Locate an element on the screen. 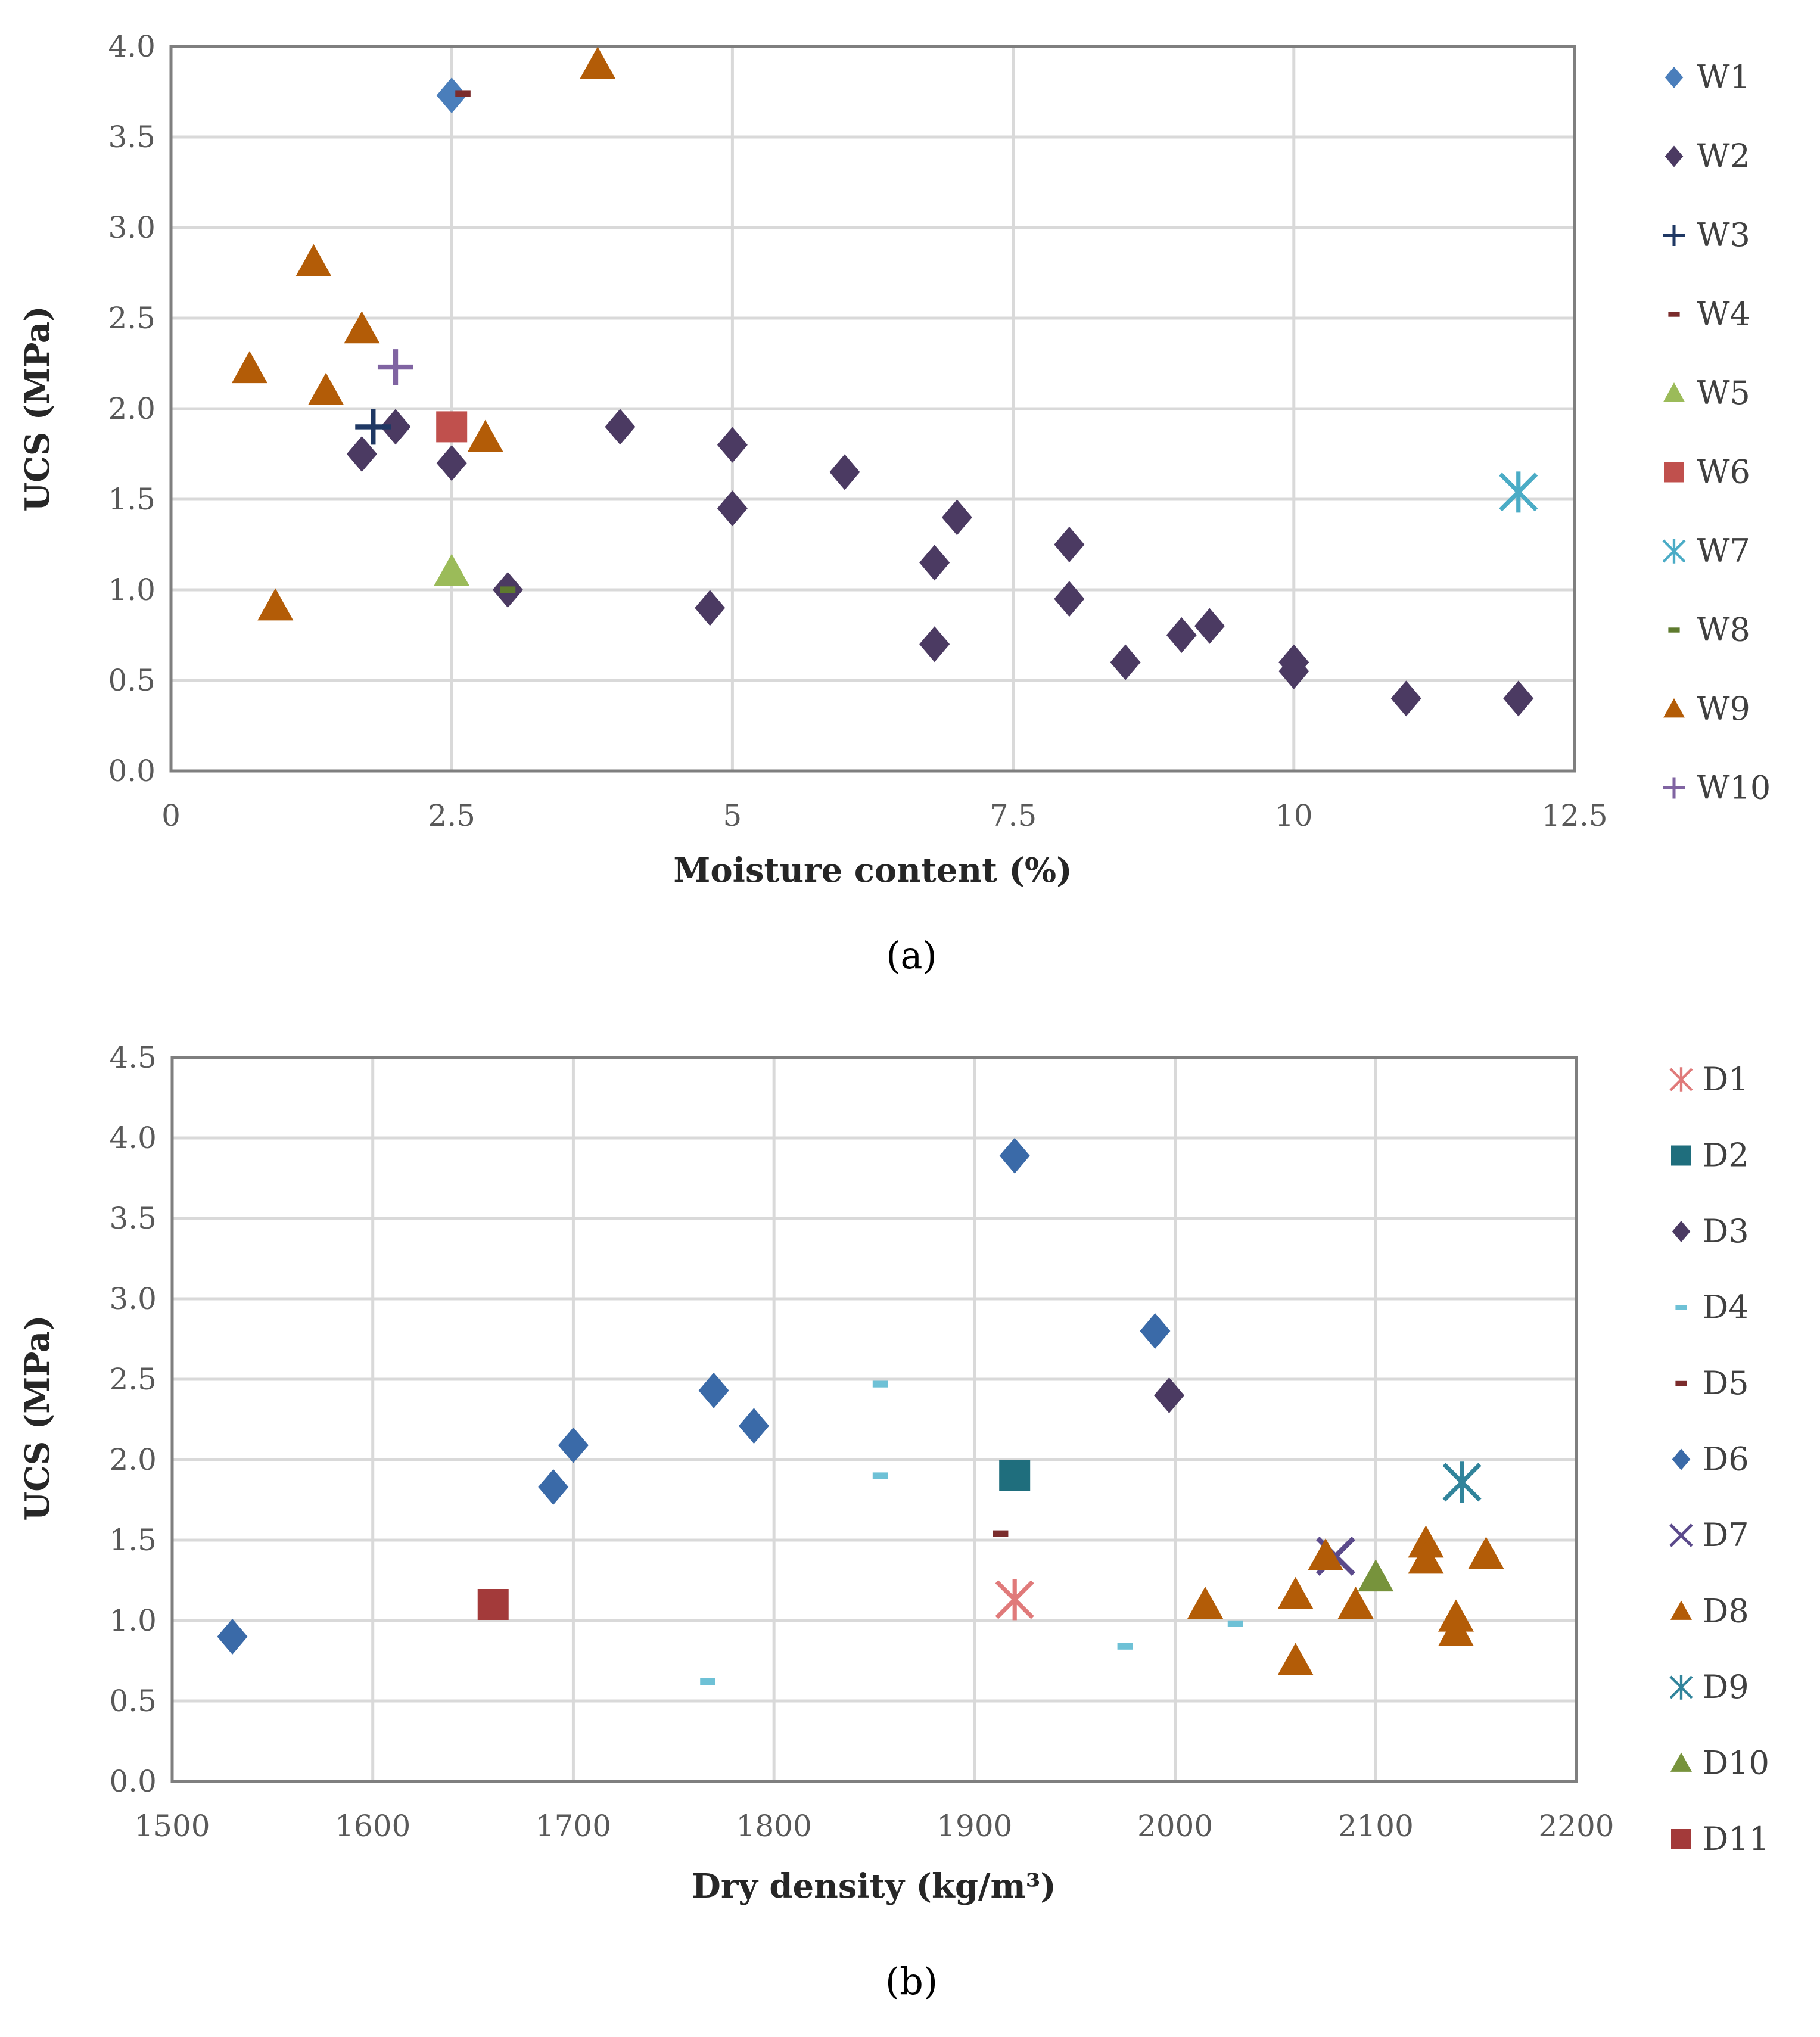 This screenshot has height=2037, width=1820. chart-b-legend-marker-d9 is located at coordinates (1681, 1687).